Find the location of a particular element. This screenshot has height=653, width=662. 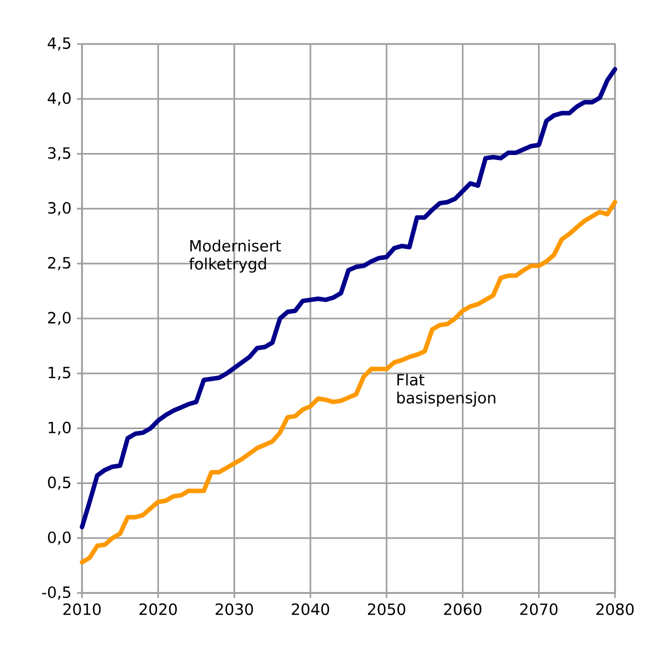

series-label: Flat basispensjon is located at coordinates (446, 390).